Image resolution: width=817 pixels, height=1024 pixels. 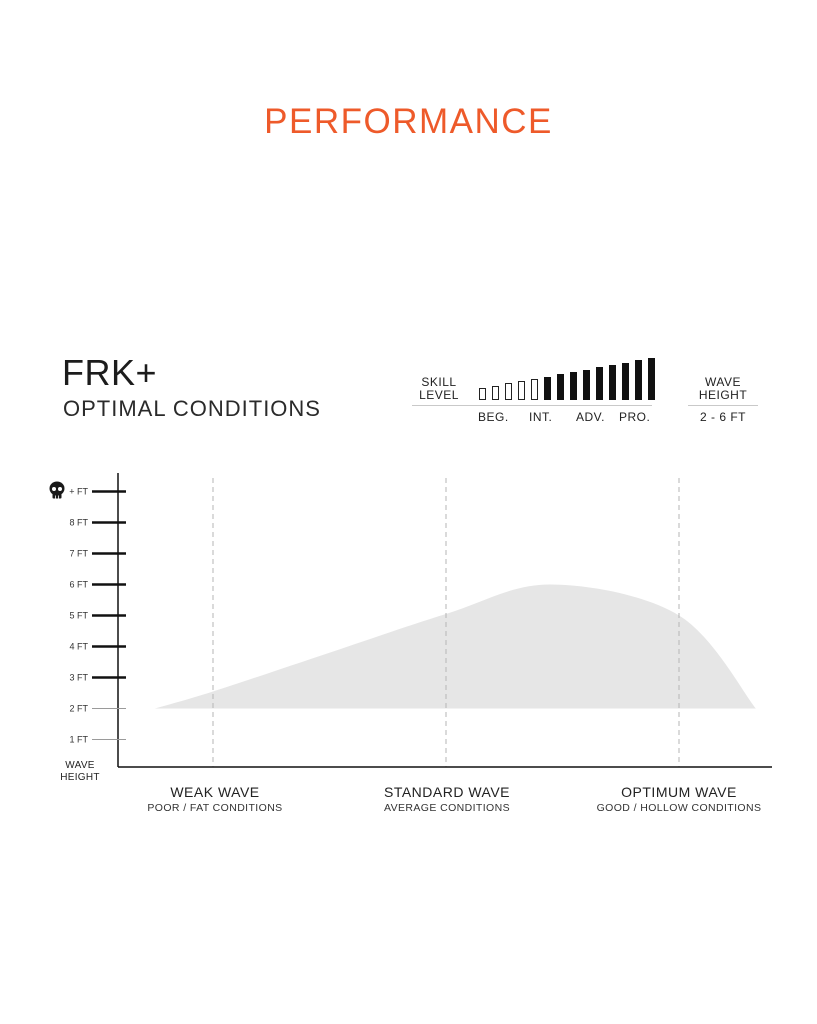 I want to click on category-title: STANDARD WAVE, so click(x=447, y=792).